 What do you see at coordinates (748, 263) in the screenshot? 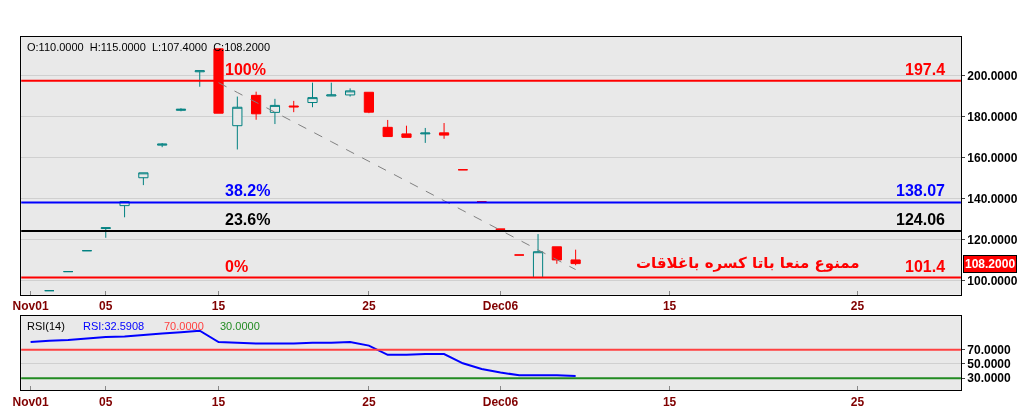
I see `annotation: ممنوع منعا باتا كسره باغلاقات` at bounding box center [748, 263].